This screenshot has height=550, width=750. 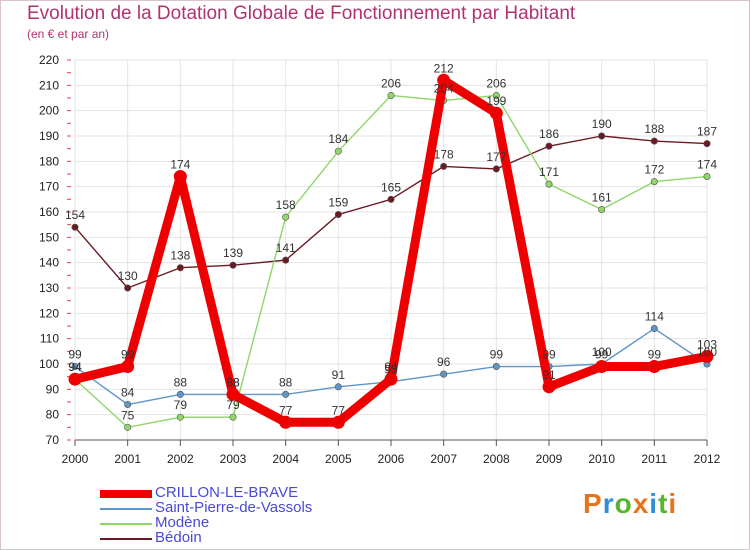 I want to click on data-label: 96, so click(x=444, y=362).